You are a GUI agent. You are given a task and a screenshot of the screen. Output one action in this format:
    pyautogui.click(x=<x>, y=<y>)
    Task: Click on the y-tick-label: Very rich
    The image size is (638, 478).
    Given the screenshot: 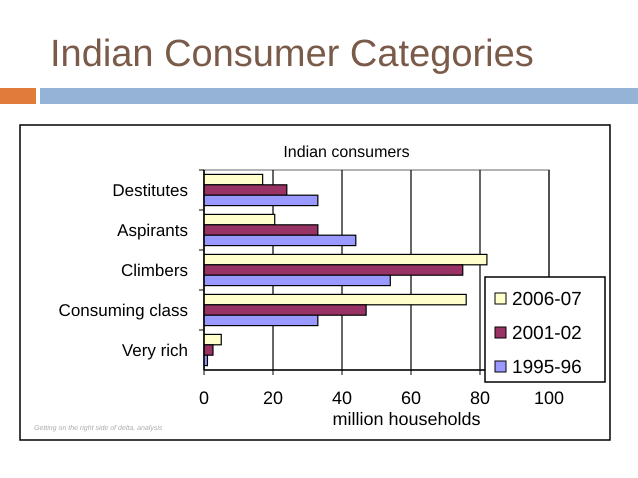 What is the action you would take?
    pyautogui.click(x=155, y=350)
    